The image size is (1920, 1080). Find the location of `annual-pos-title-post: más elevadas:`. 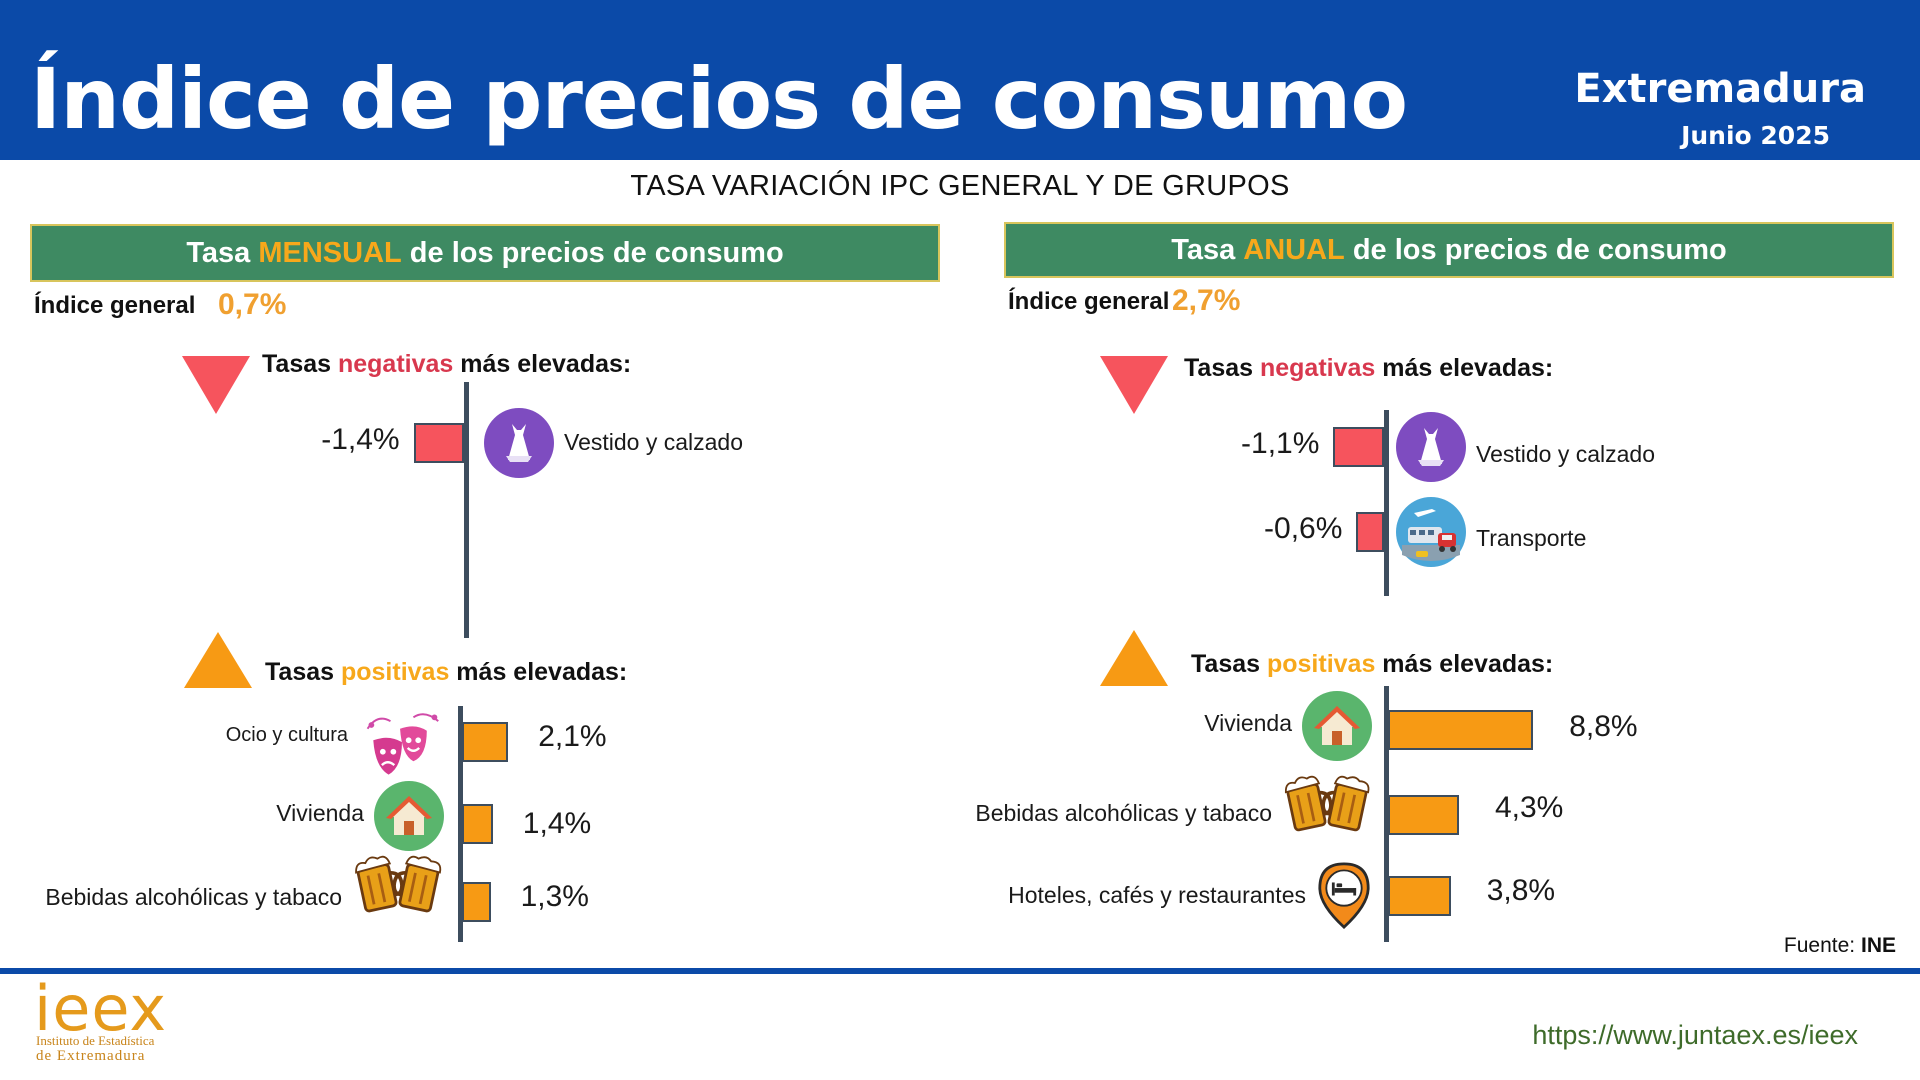

annual-pos-title-post: más elevadas: is located at coordinates (1464, 664).